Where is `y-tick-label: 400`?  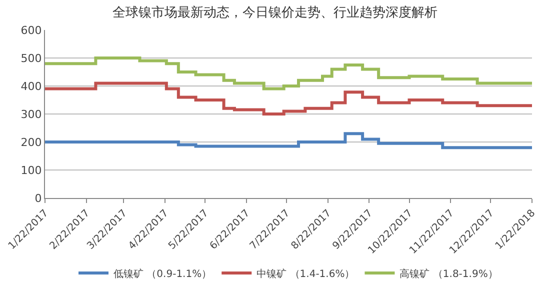
y-tick-label: 400 is located at coordinates (31, 86).